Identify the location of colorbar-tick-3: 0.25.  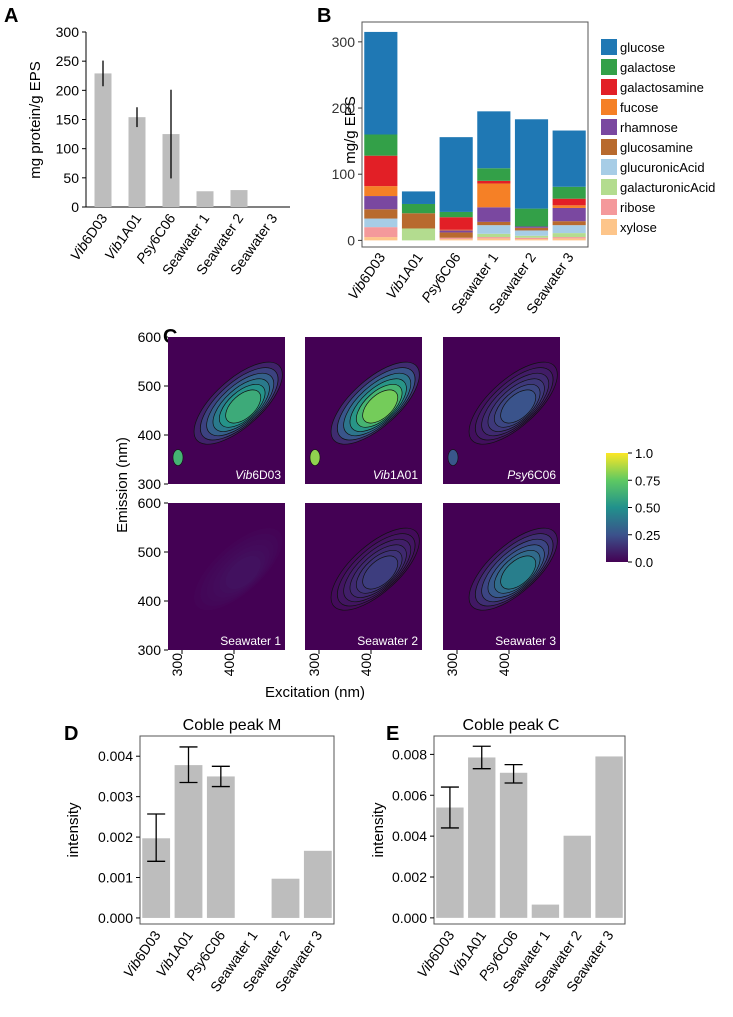
(647, 535).